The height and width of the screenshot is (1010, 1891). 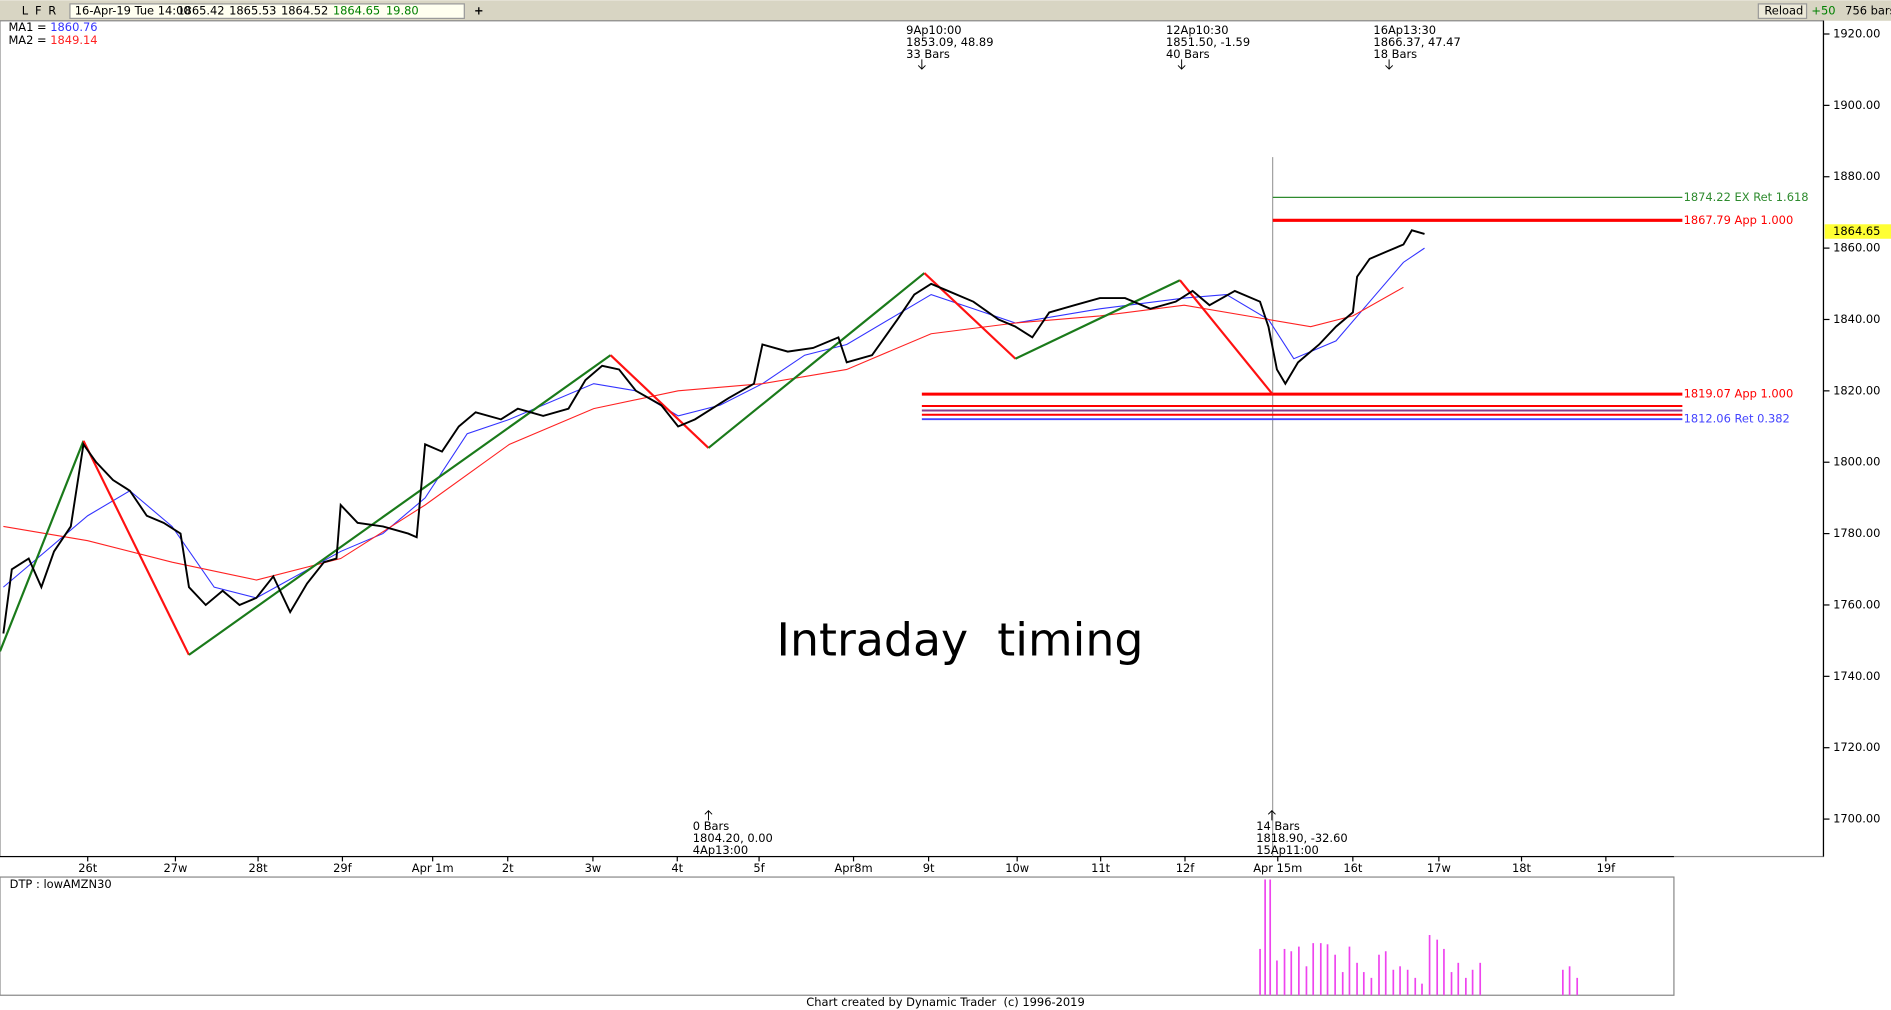 I want to click on quote-box, so click(x=267, y=11).